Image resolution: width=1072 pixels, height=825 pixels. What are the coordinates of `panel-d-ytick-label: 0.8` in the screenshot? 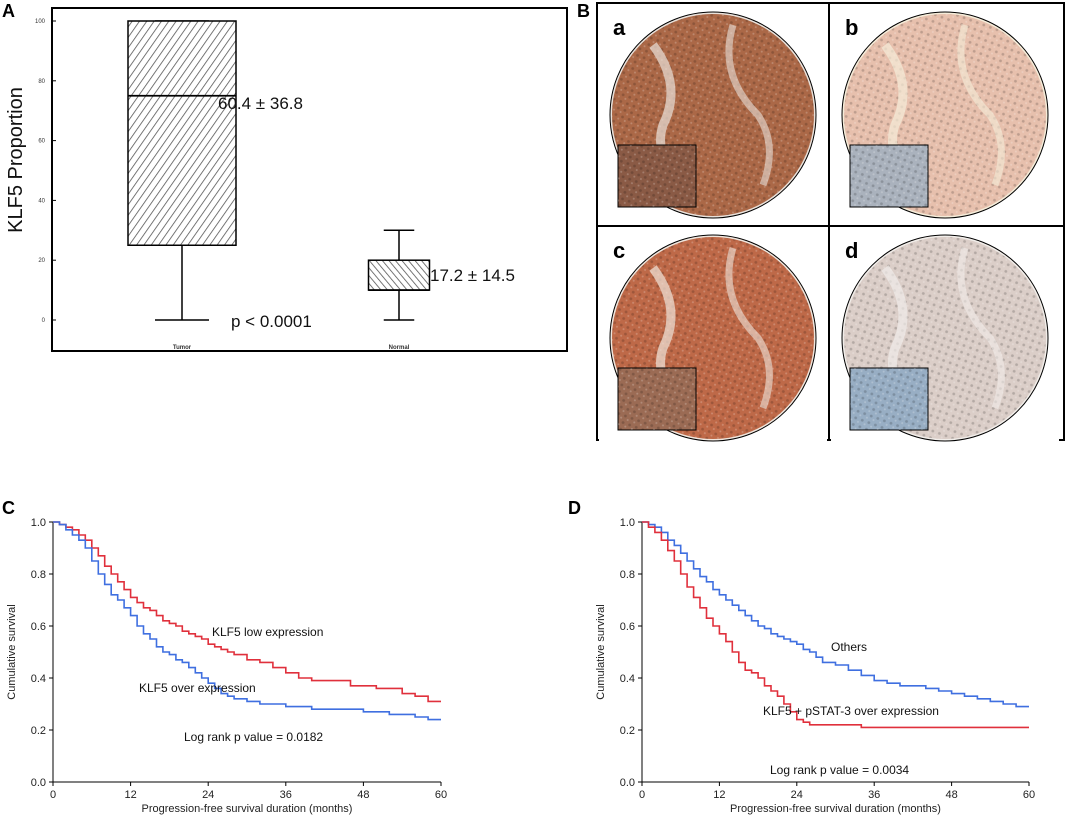 It's located at (627, 575).